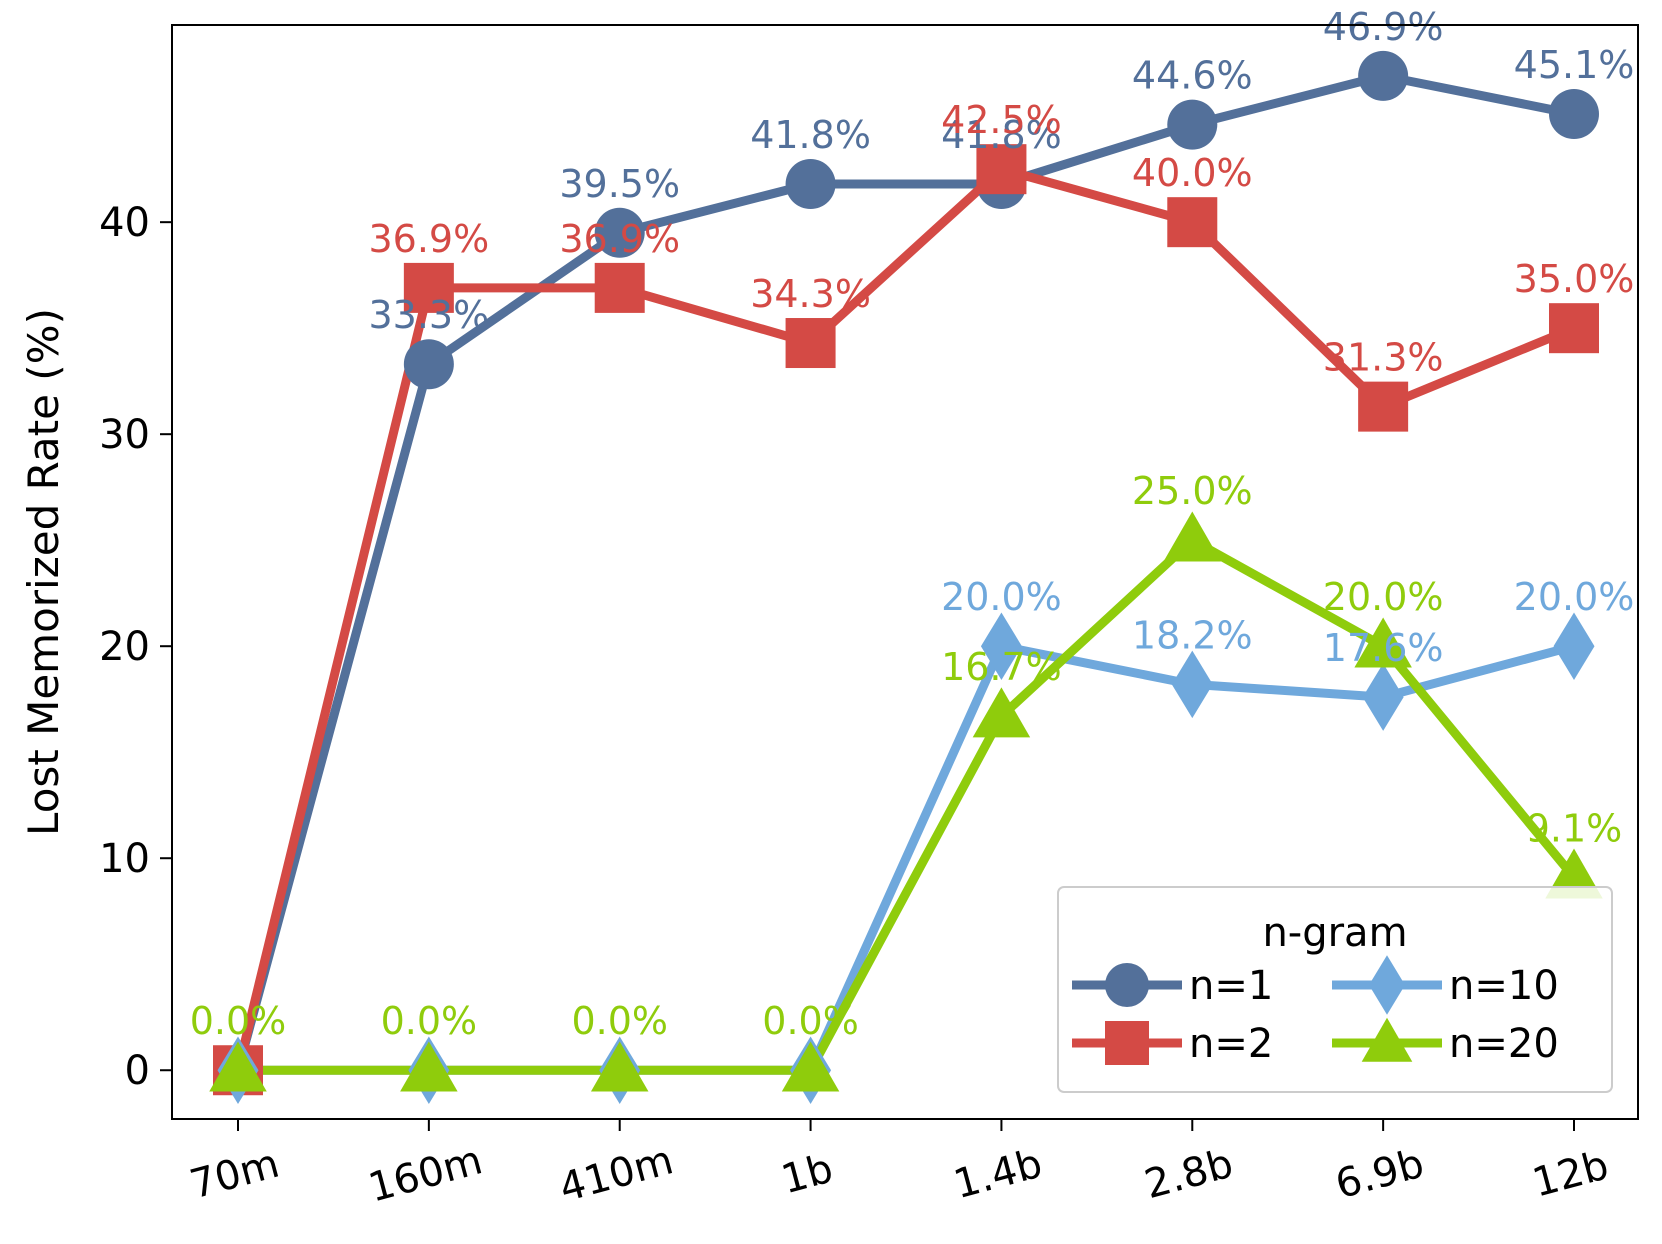 The image size is (1662, 1244). I want to click on legend-marker-n2, so click(1127, 1043).